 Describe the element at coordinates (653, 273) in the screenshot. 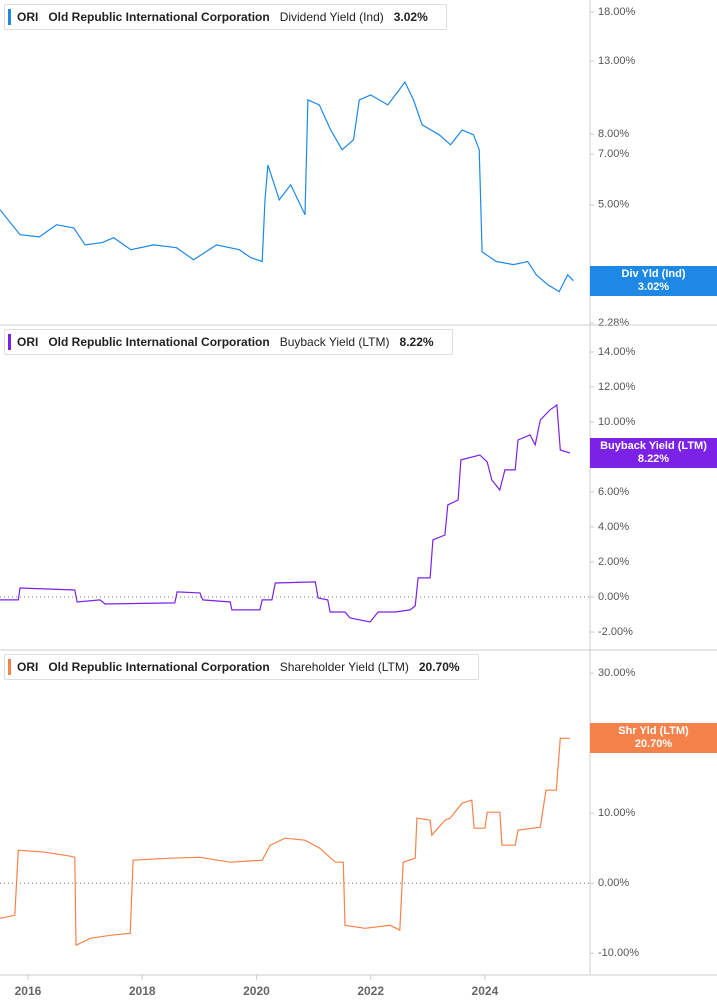

I see `badge-label: Div Yld (Ind)` at that location.